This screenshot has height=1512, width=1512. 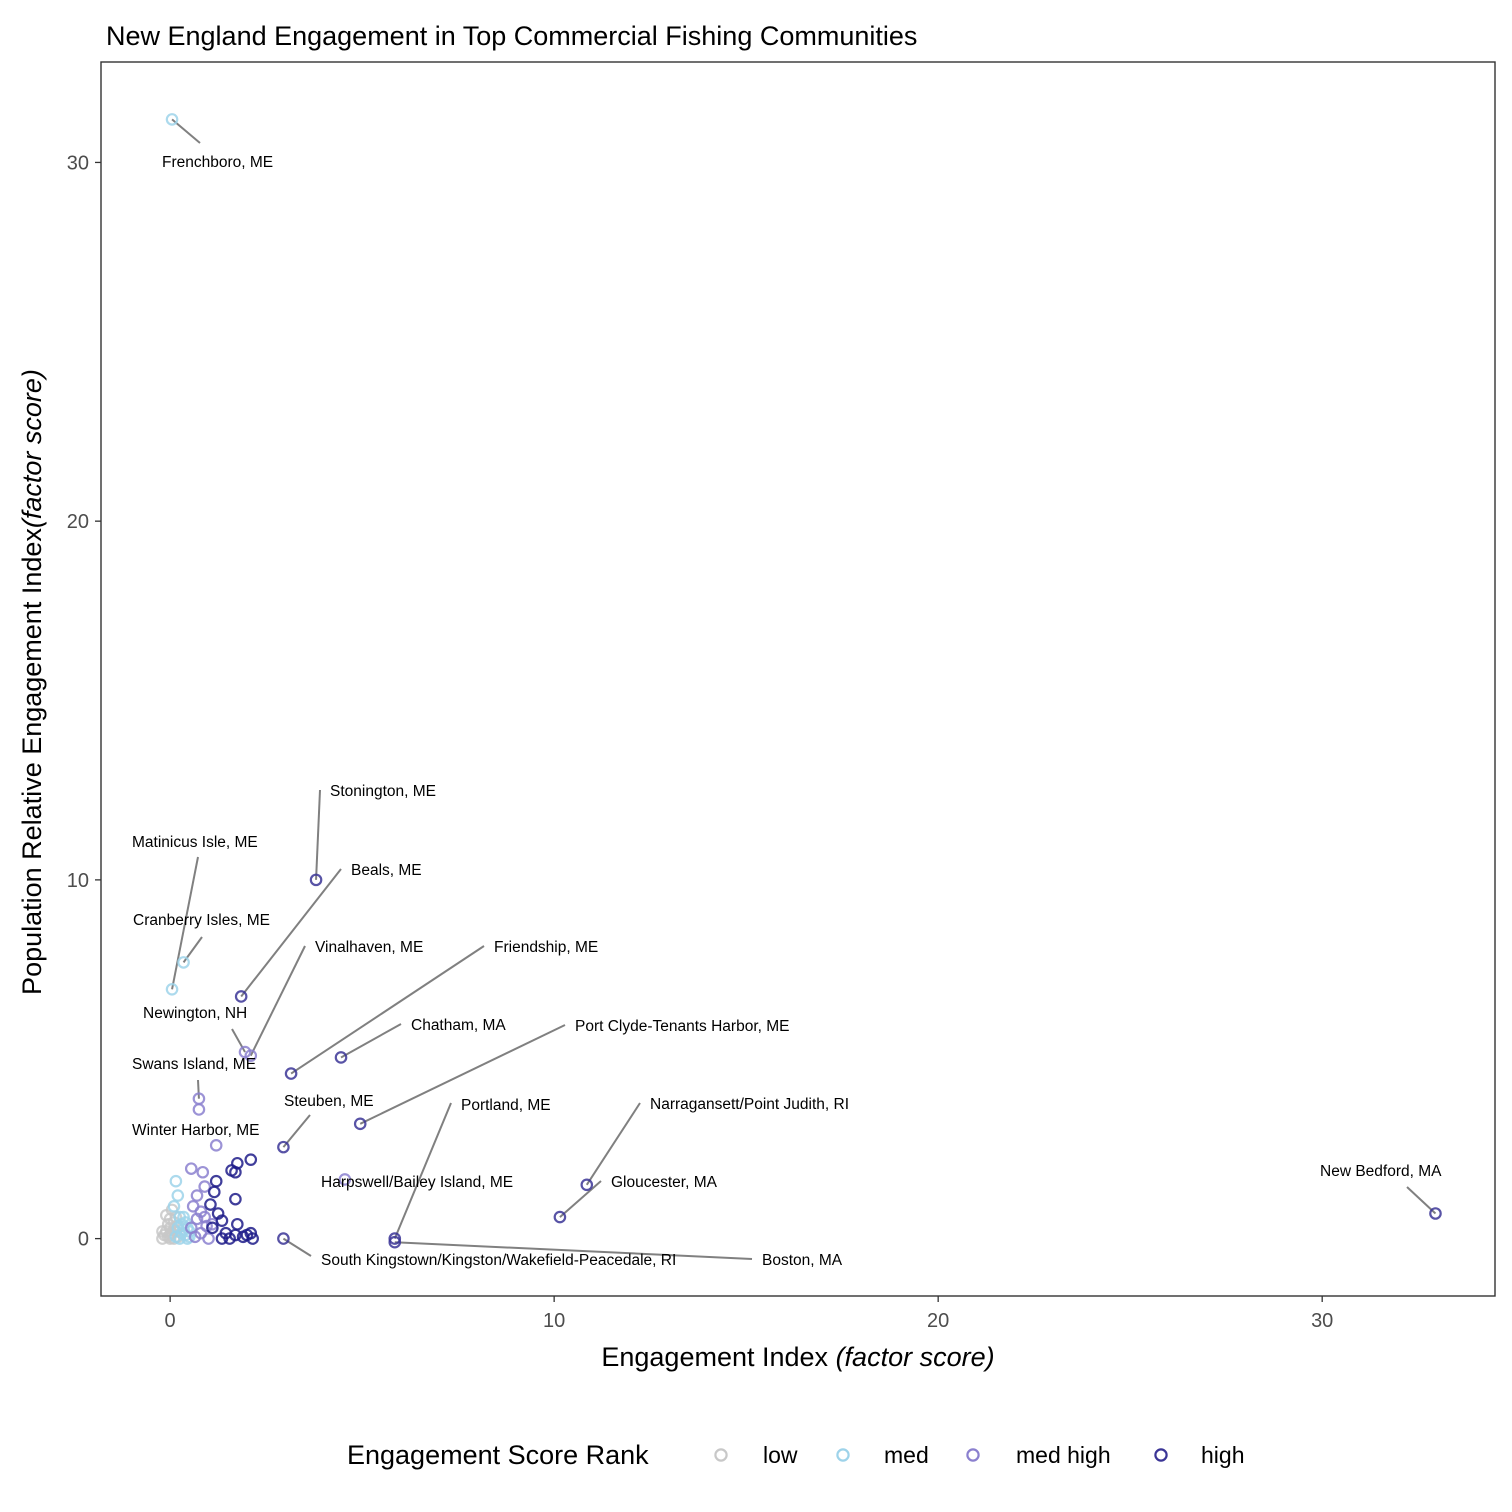 What do you see at coordinates (238, 1040) in the screenshot?
I see `leader-line-newington-nh` at bounding box center [238, 1040].